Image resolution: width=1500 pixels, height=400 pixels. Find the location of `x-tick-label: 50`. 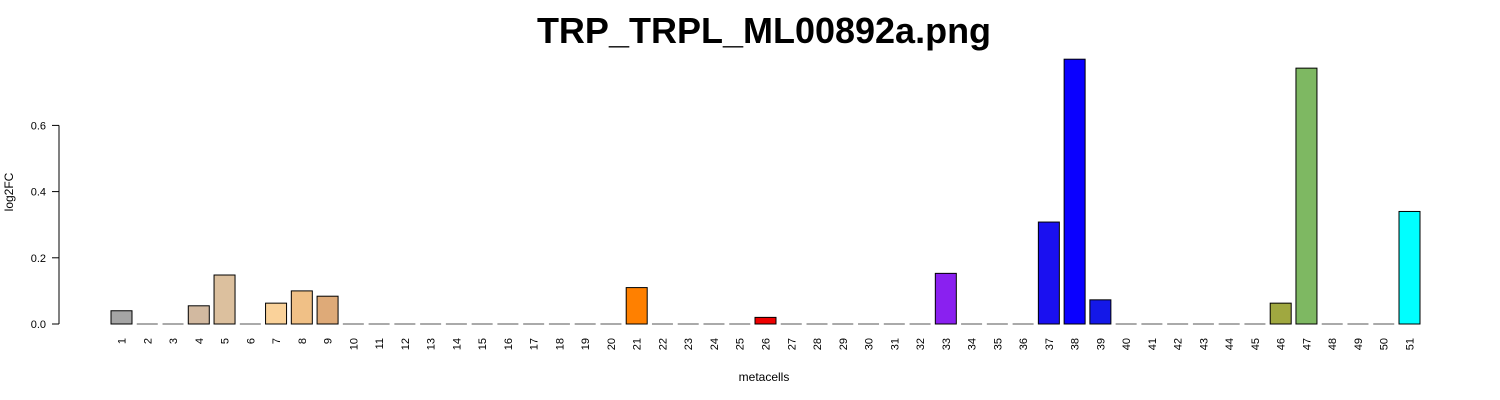

x-tick-label: 50 is located at coordinates (1385, 344).